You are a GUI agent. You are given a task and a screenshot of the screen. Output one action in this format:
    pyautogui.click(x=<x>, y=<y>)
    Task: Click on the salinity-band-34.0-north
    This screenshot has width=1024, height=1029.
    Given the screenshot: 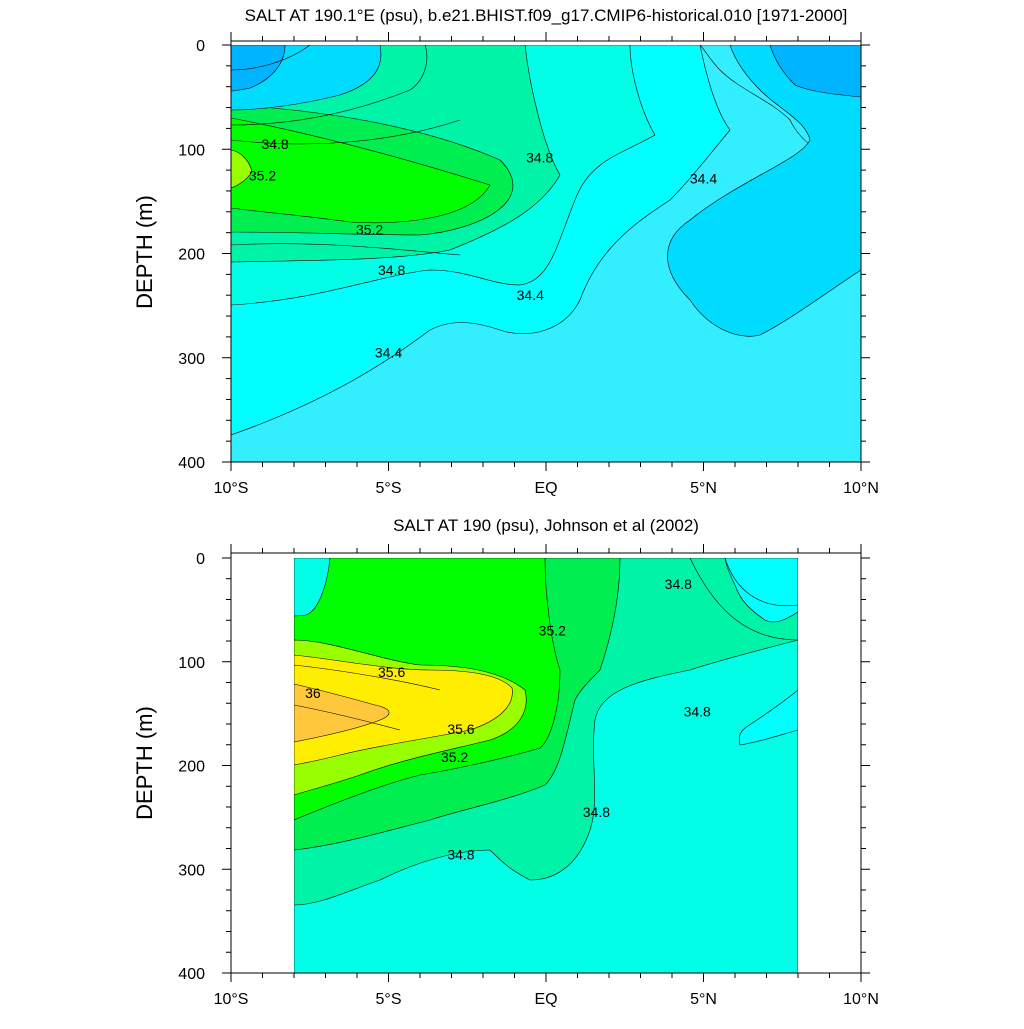 What is the action you would take?
    pyautogui.click(x=815, y=71)
    